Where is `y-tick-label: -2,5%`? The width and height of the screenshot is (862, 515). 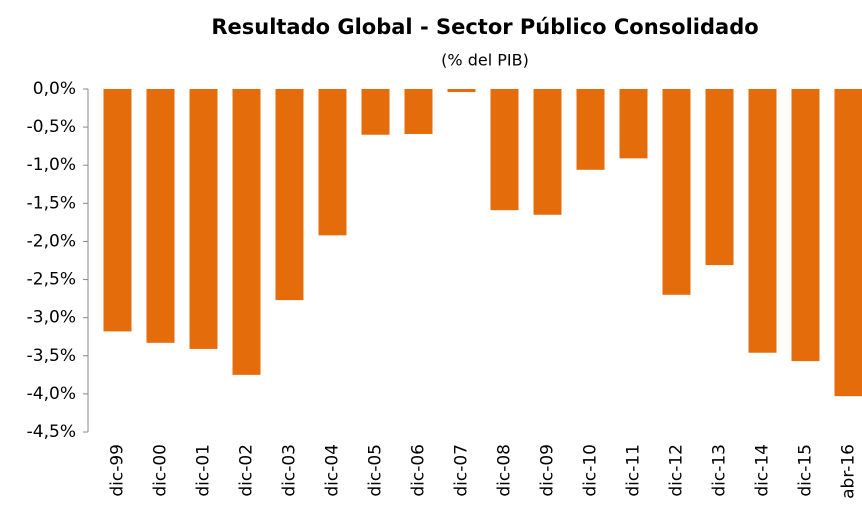
y-tick-label: -2,5% is located at coordinates (51, 280).